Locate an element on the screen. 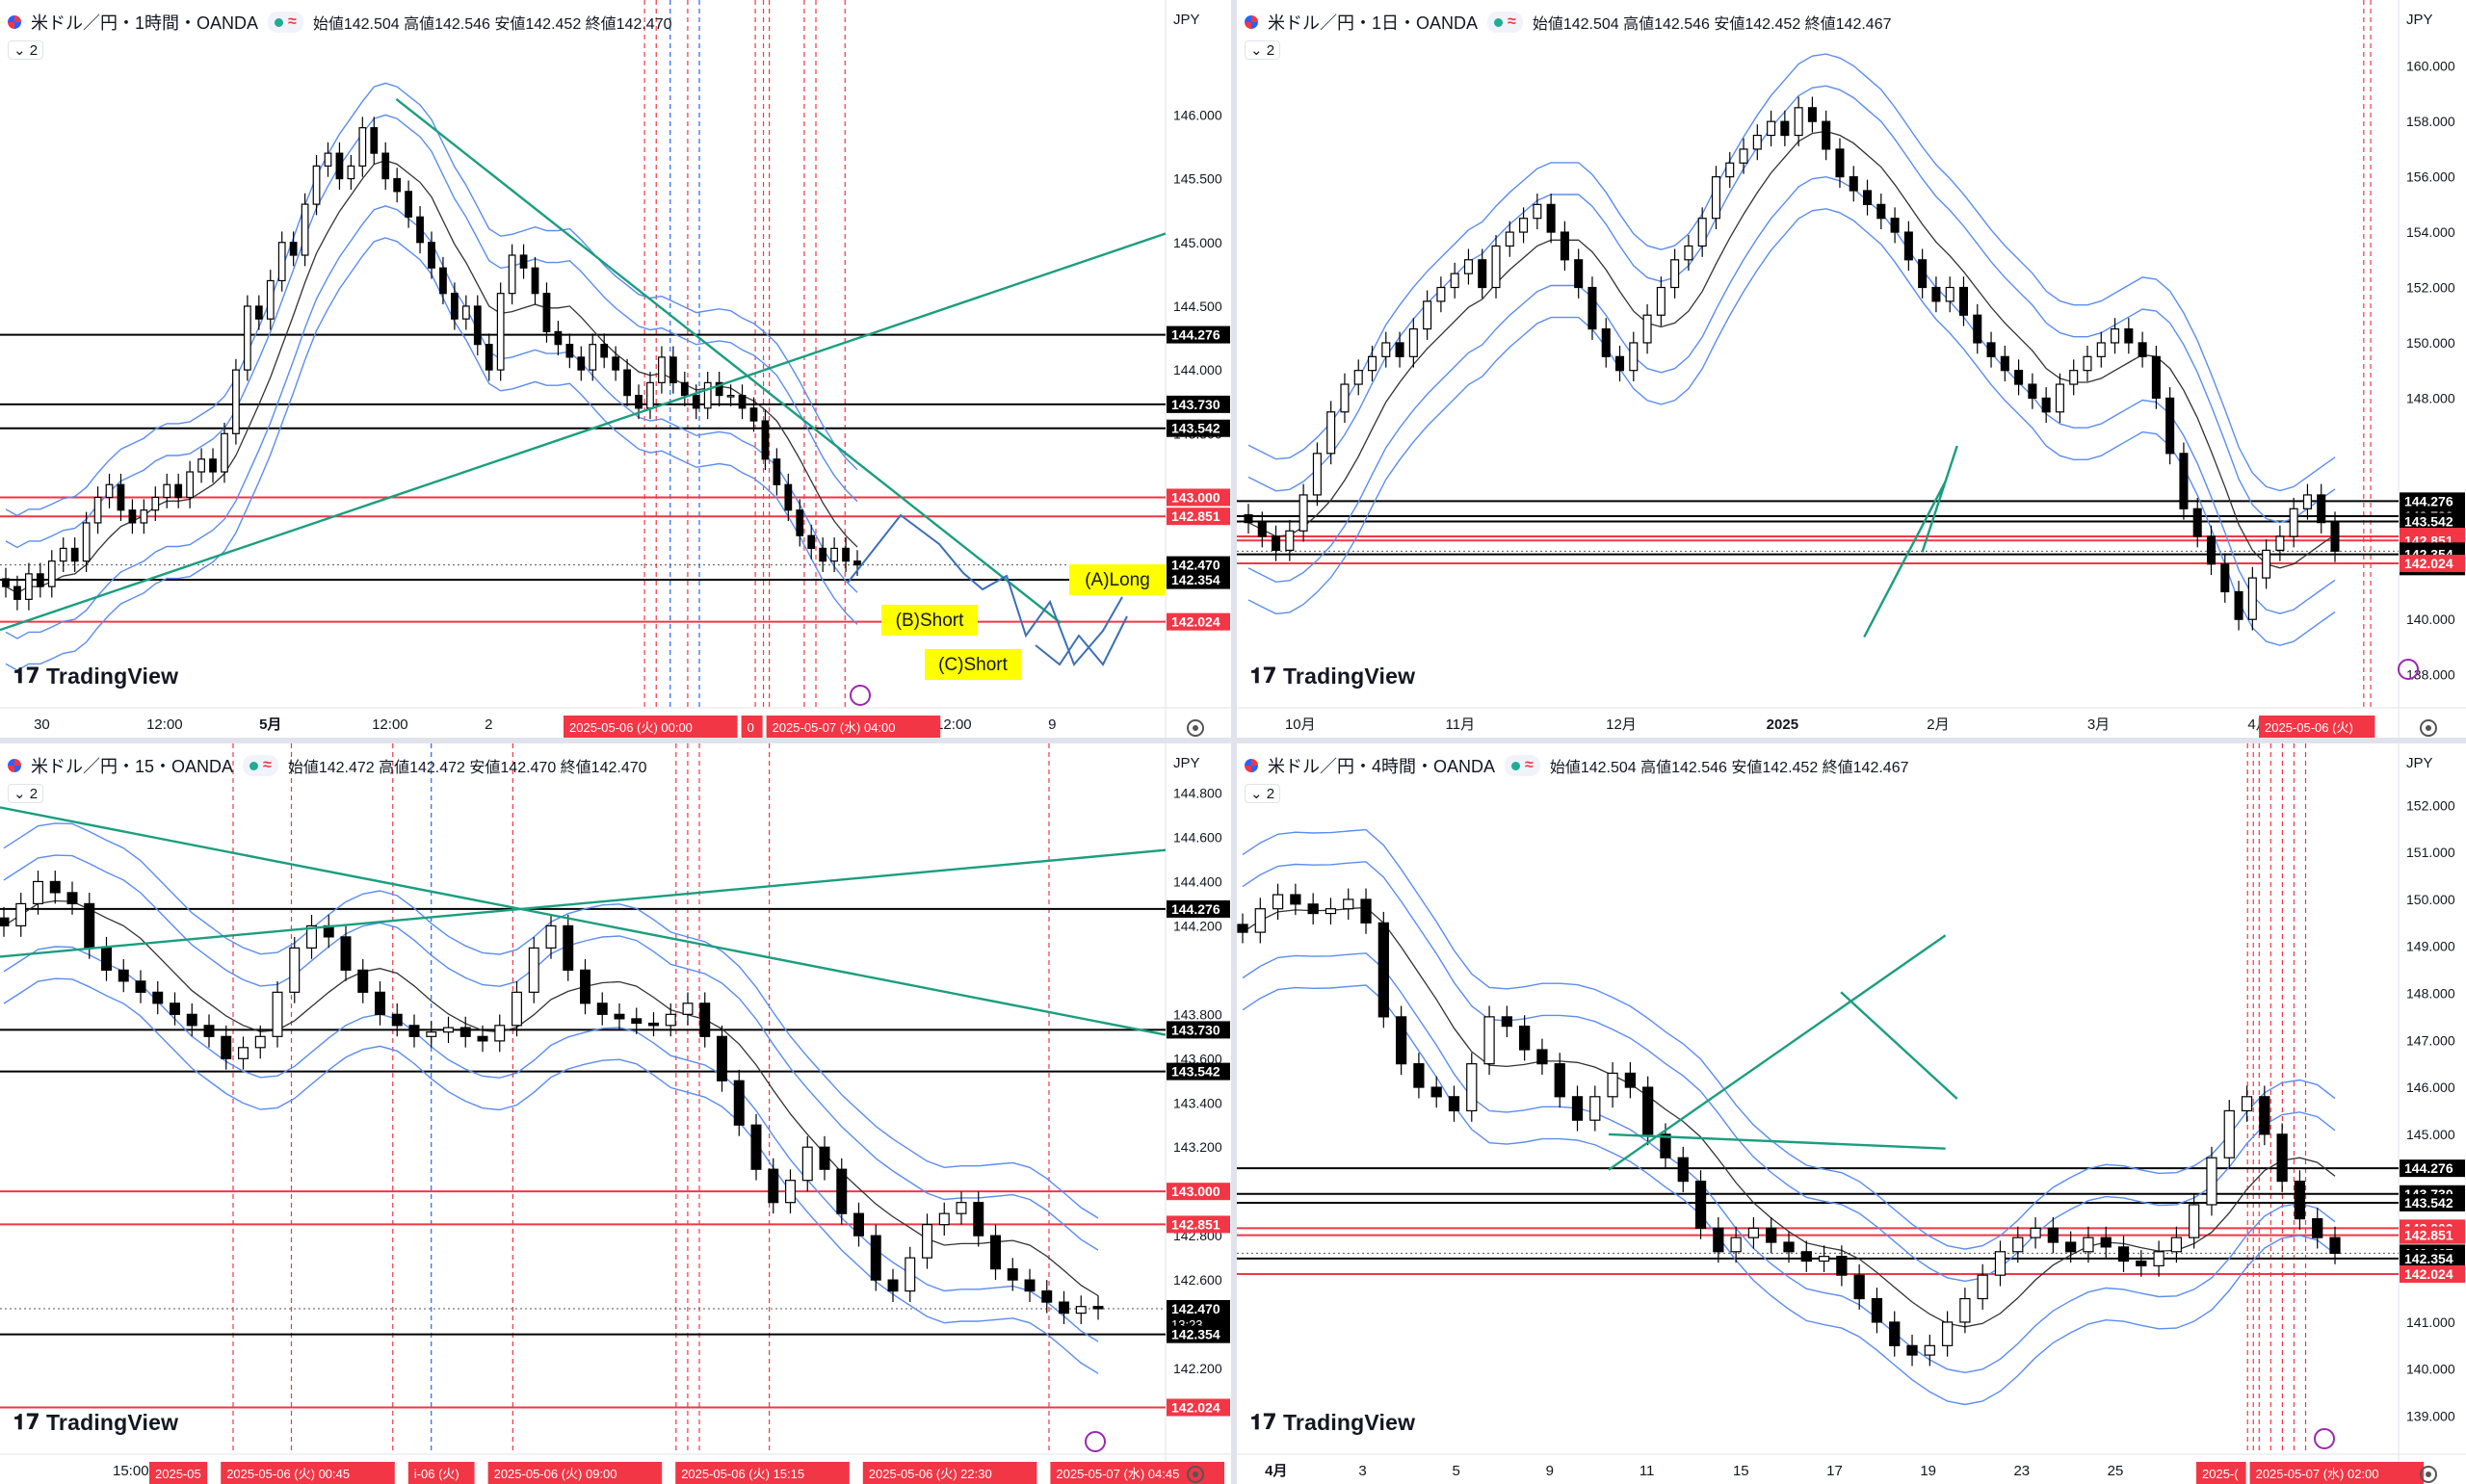 The width and height of the screenshot is (2466, 1484). symbol-title: 米ドル／円・4時間・OANDA is located at coordinates (1382, 767).